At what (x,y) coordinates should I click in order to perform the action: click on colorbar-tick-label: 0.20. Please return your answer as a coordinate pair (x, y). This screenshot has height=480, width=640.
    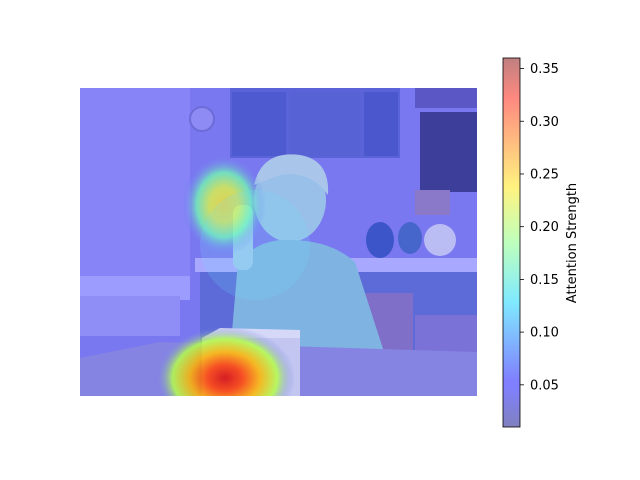
    Looking at the image, I should click on (544, 227).